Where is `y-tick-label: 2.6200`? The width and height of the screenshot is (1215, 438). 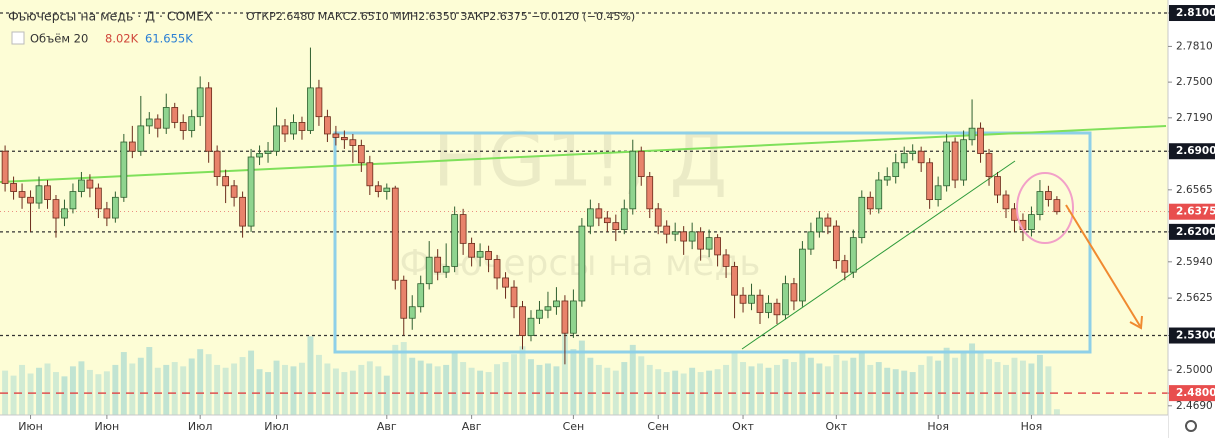
y-tick-label: 2.6200 is located at coordinates (1195, 232).